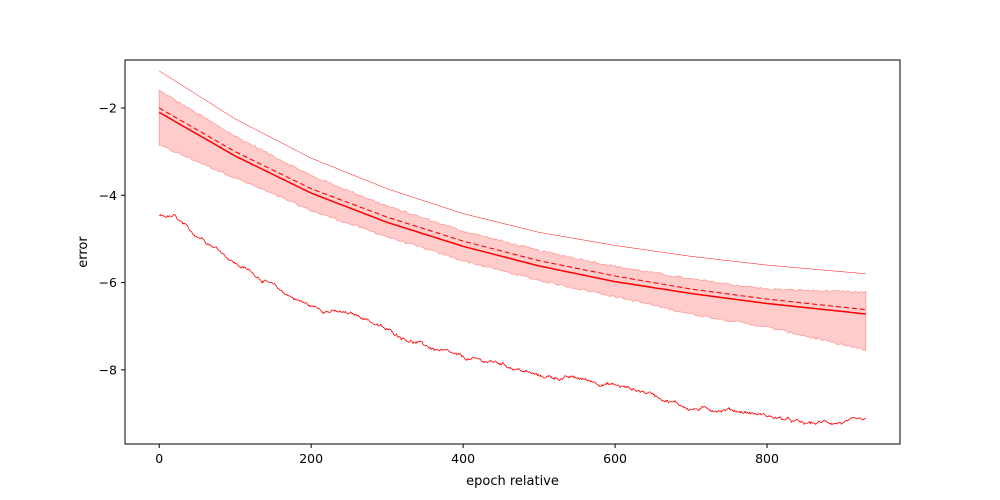 The image size is (1000, 500). I want to click on x-axis-label: epoch relative, so click(512, 481).